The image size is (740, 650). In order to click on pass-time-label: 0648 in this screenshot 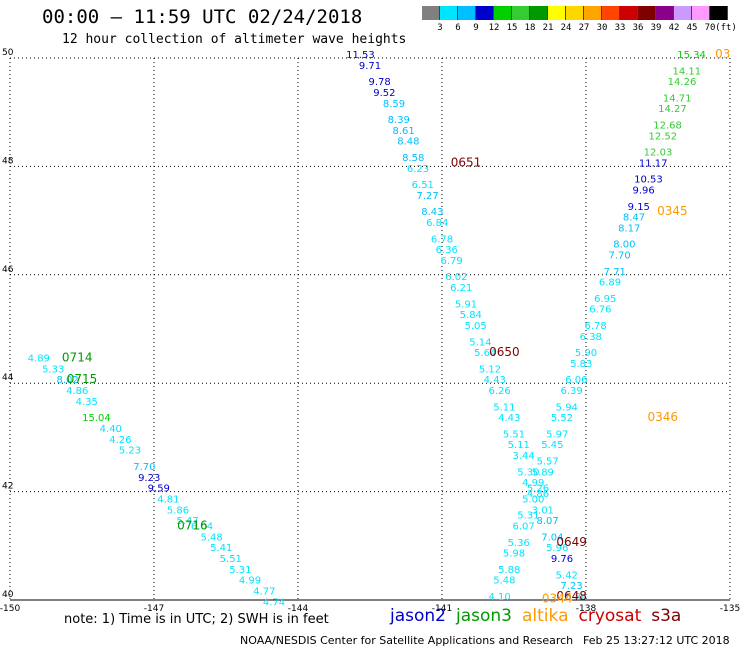, I will do `click(571, 596)`.